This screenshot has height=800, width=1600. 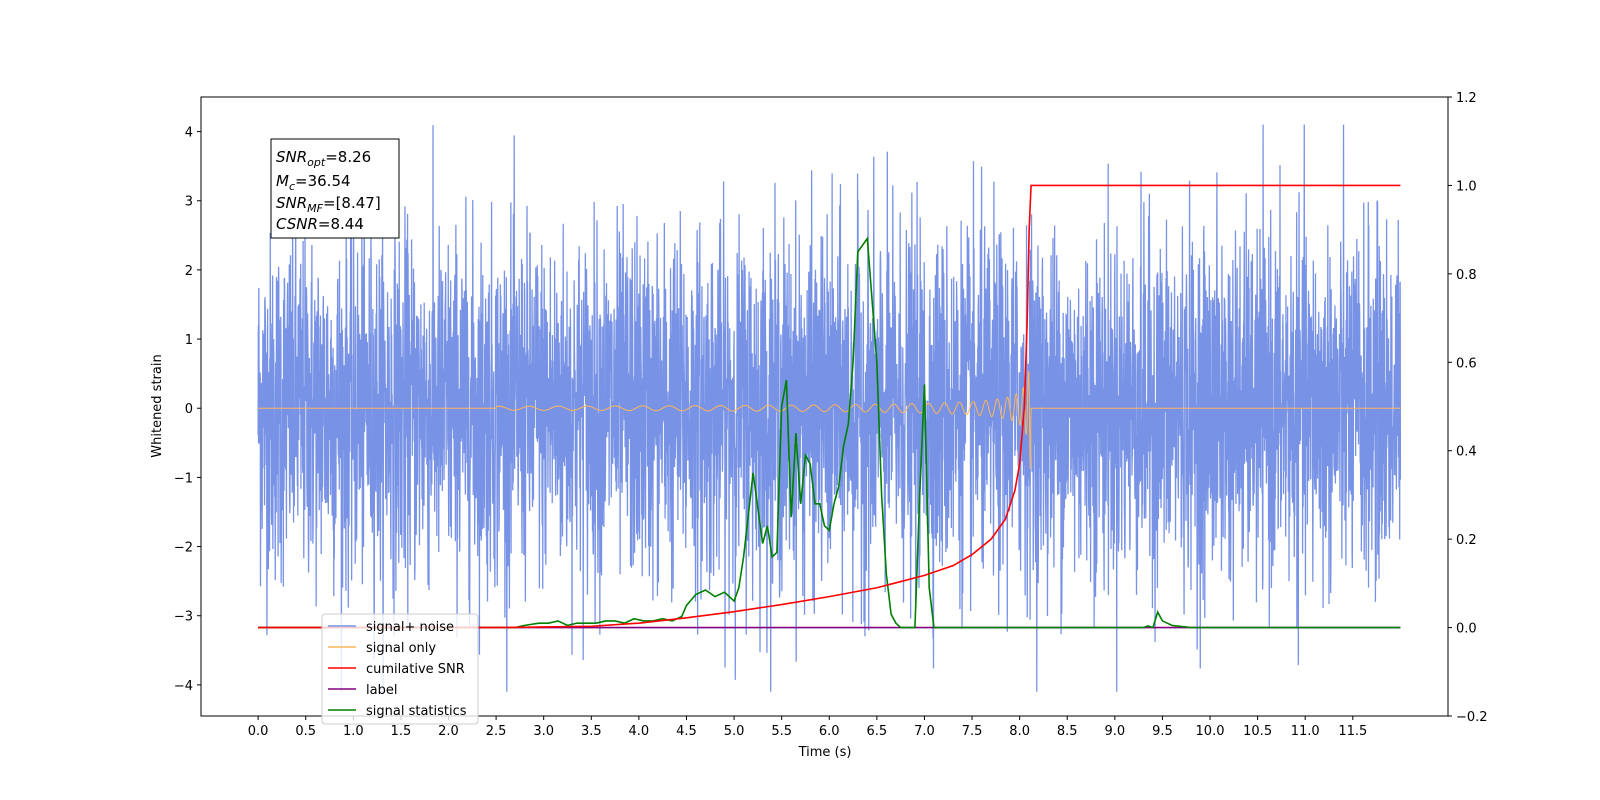 I want to click on x-axis-label: Time (s), so click(x=825, y=752).